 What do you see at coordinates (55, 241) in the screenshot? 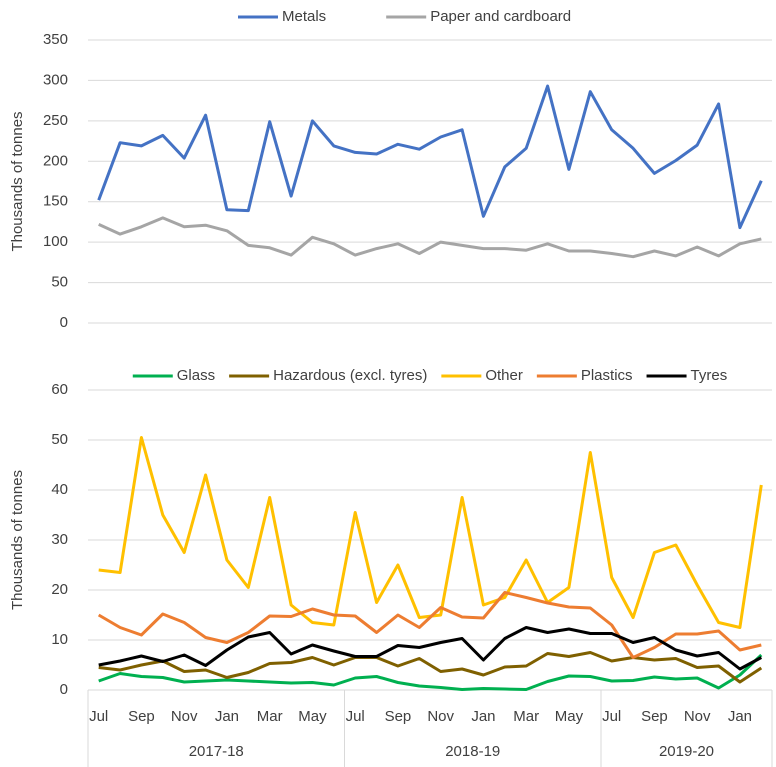
I see `y-tick-label: 100` at bounding box center [55, 241].